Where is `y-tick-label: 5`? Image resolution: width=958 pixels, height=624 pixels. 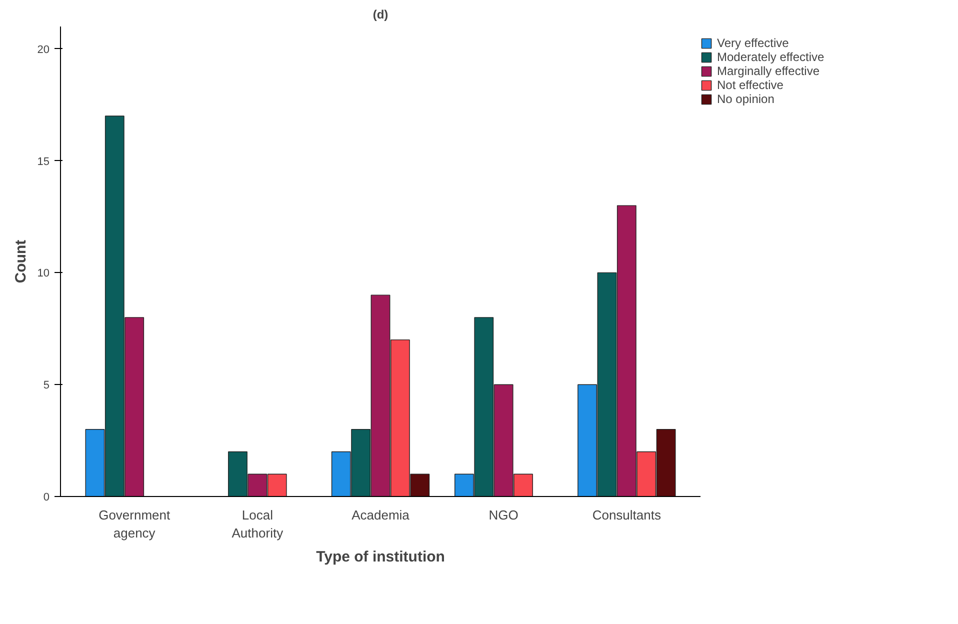
y-tick-label: 5 is located at coordinates (46, 386).